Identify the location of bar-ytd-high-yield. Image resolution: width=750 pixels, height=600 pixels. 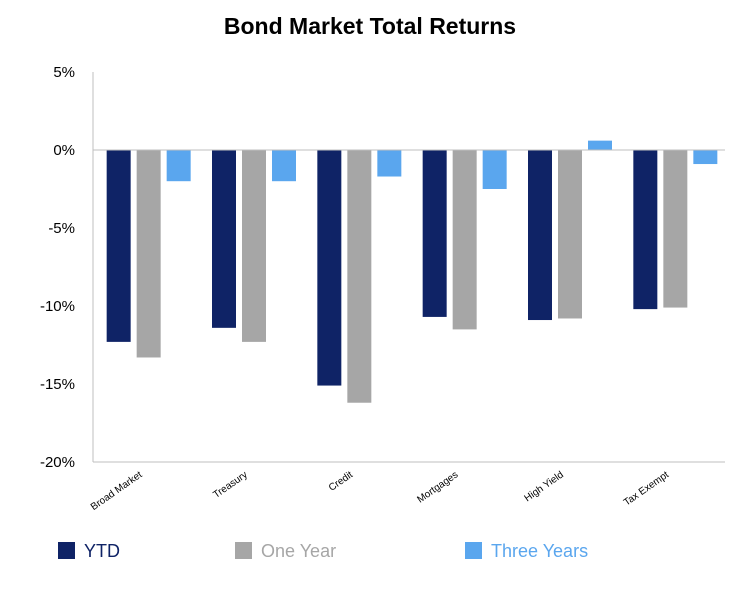
(540, 235).